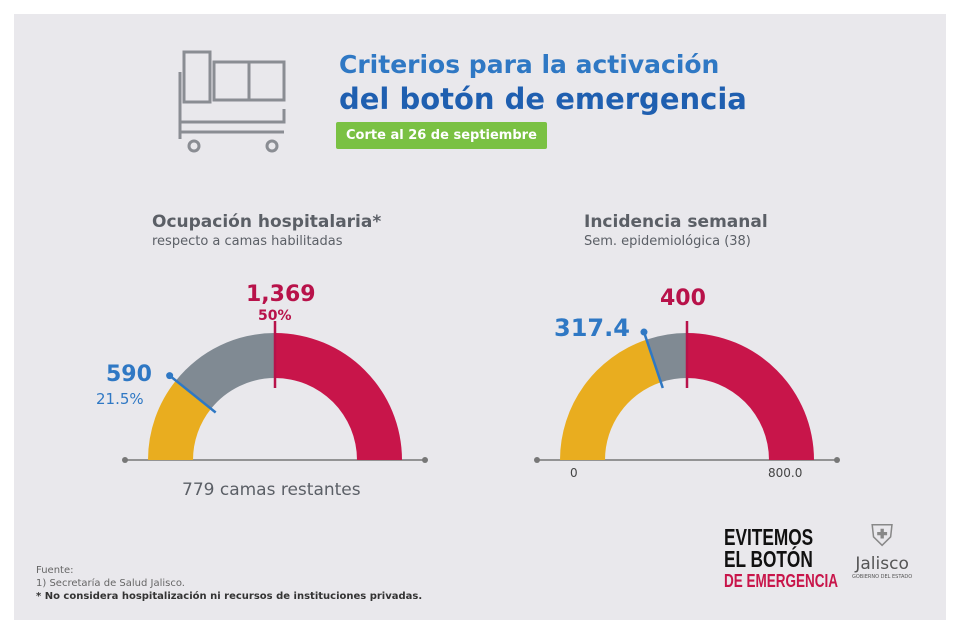 This screenshot has height=637, width=960. I want to click on hospital-bed-icon, so click(232, 101).